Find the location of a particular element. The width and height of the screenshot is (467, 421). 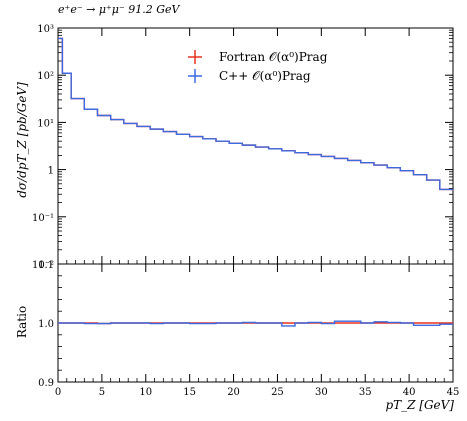

x-tick-label: 15 is located at coordinates (189, 392).